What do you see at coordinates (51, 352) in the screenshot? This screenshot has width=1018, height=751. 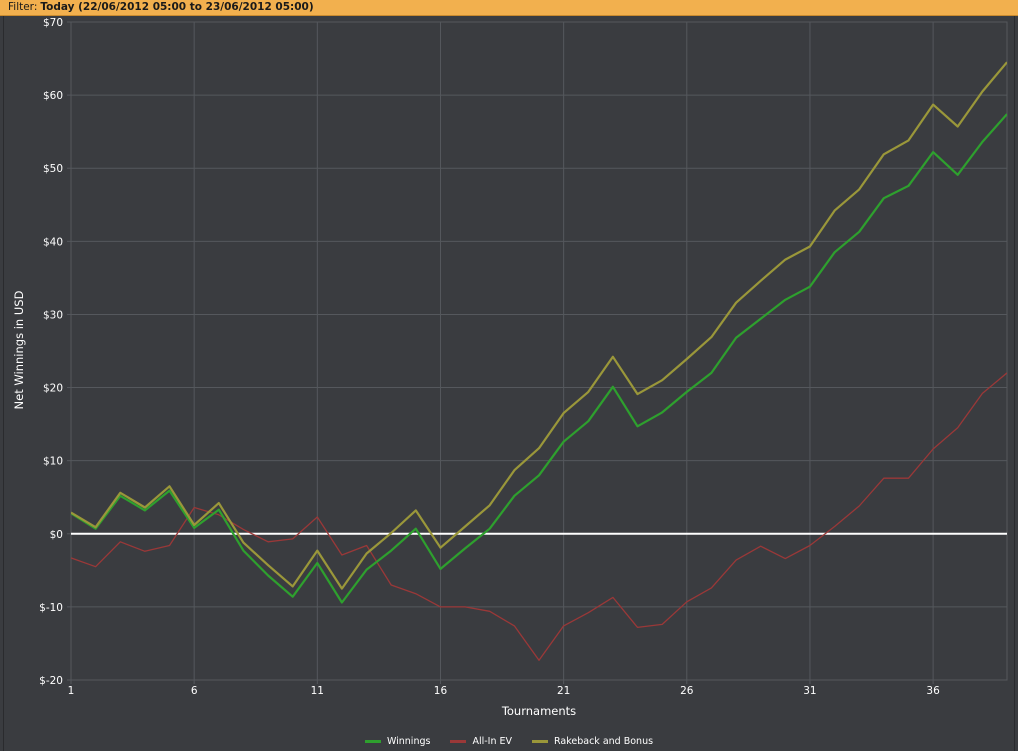 I see `y-tick-labels: $-20 $-10 $0 $10 $20 $30 $40 $50 $60 $70` at bounding box center [51, 352].